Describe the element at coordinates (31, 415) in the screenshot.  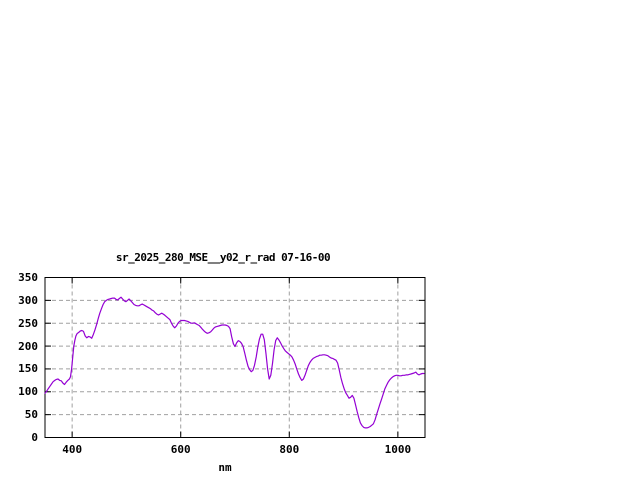
I see `y-tick-label: 50` at that location.